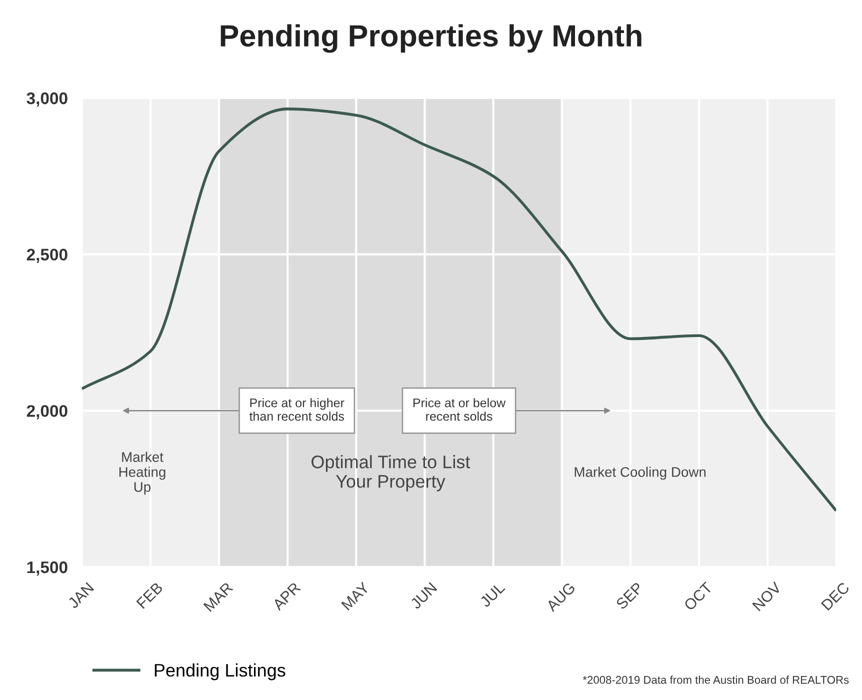 This screenshot has width=862, height=700. What do you see at coordinates (640, 473) in the screenshot?
I see `annotation: Market Cooling Down` at bounding box center [640, 473].